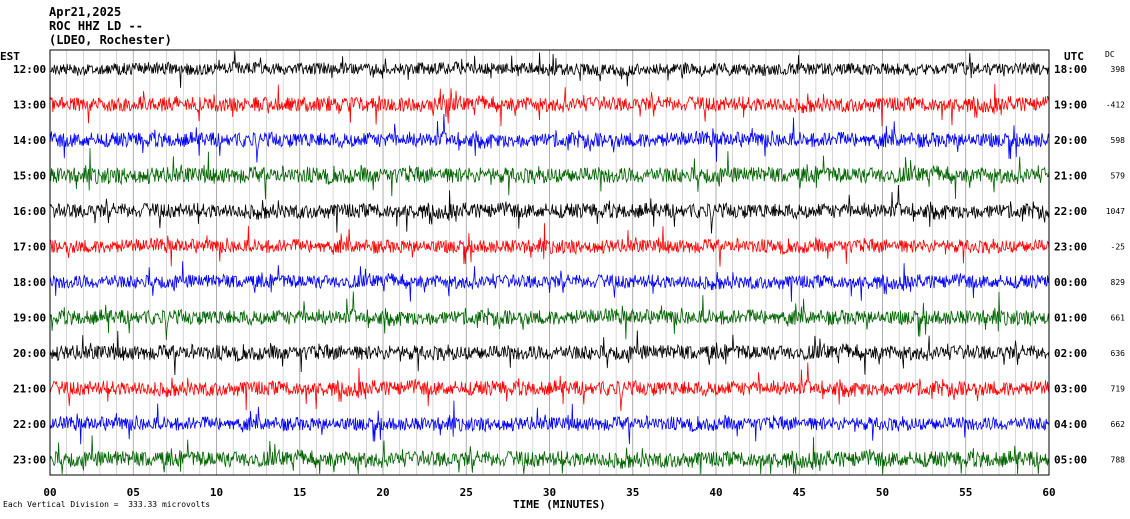  I want to click on est-label-4: 16:00, so click(29, 211).